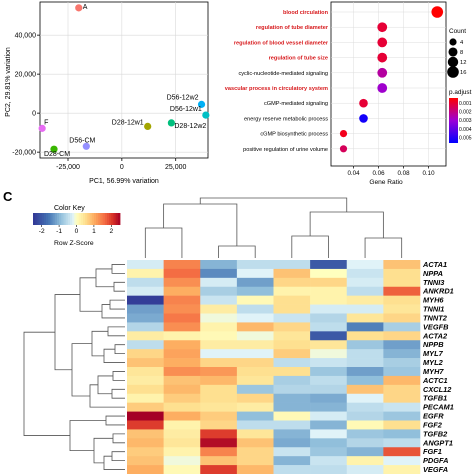 The image size is (474, 474). Describe the element at coordinates (435, 398) in the screenshot. I see `heatmap-row-label: TGFB1` at that location.